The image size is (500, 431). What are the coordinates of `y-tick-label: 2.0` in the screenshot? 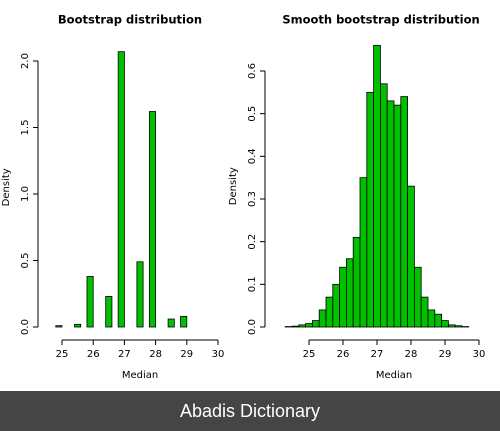 It's located at (25, 61).